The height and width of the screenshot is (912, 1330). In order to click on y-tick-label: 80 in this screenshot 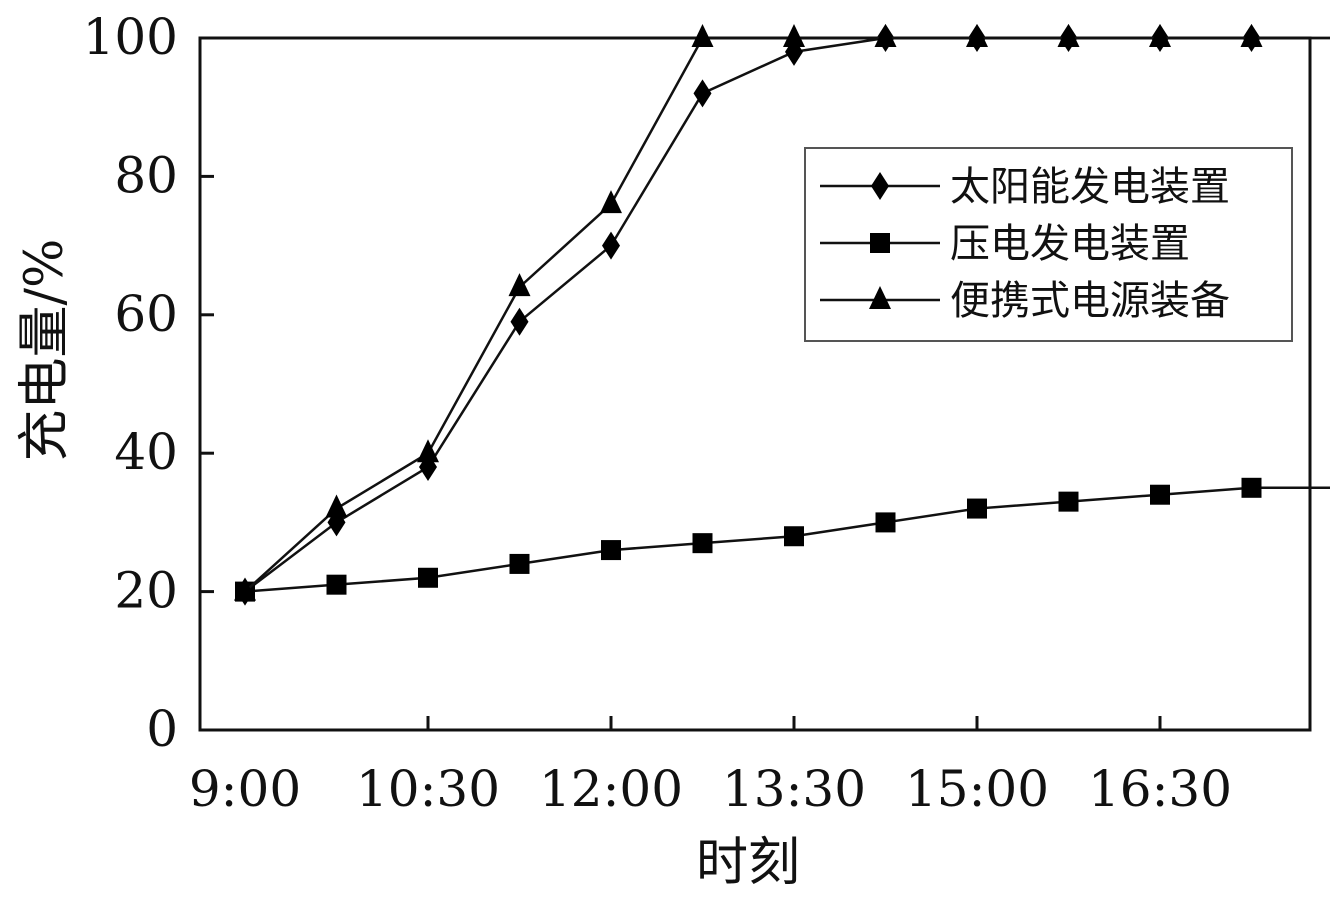, I will do `click(146, 175)`.